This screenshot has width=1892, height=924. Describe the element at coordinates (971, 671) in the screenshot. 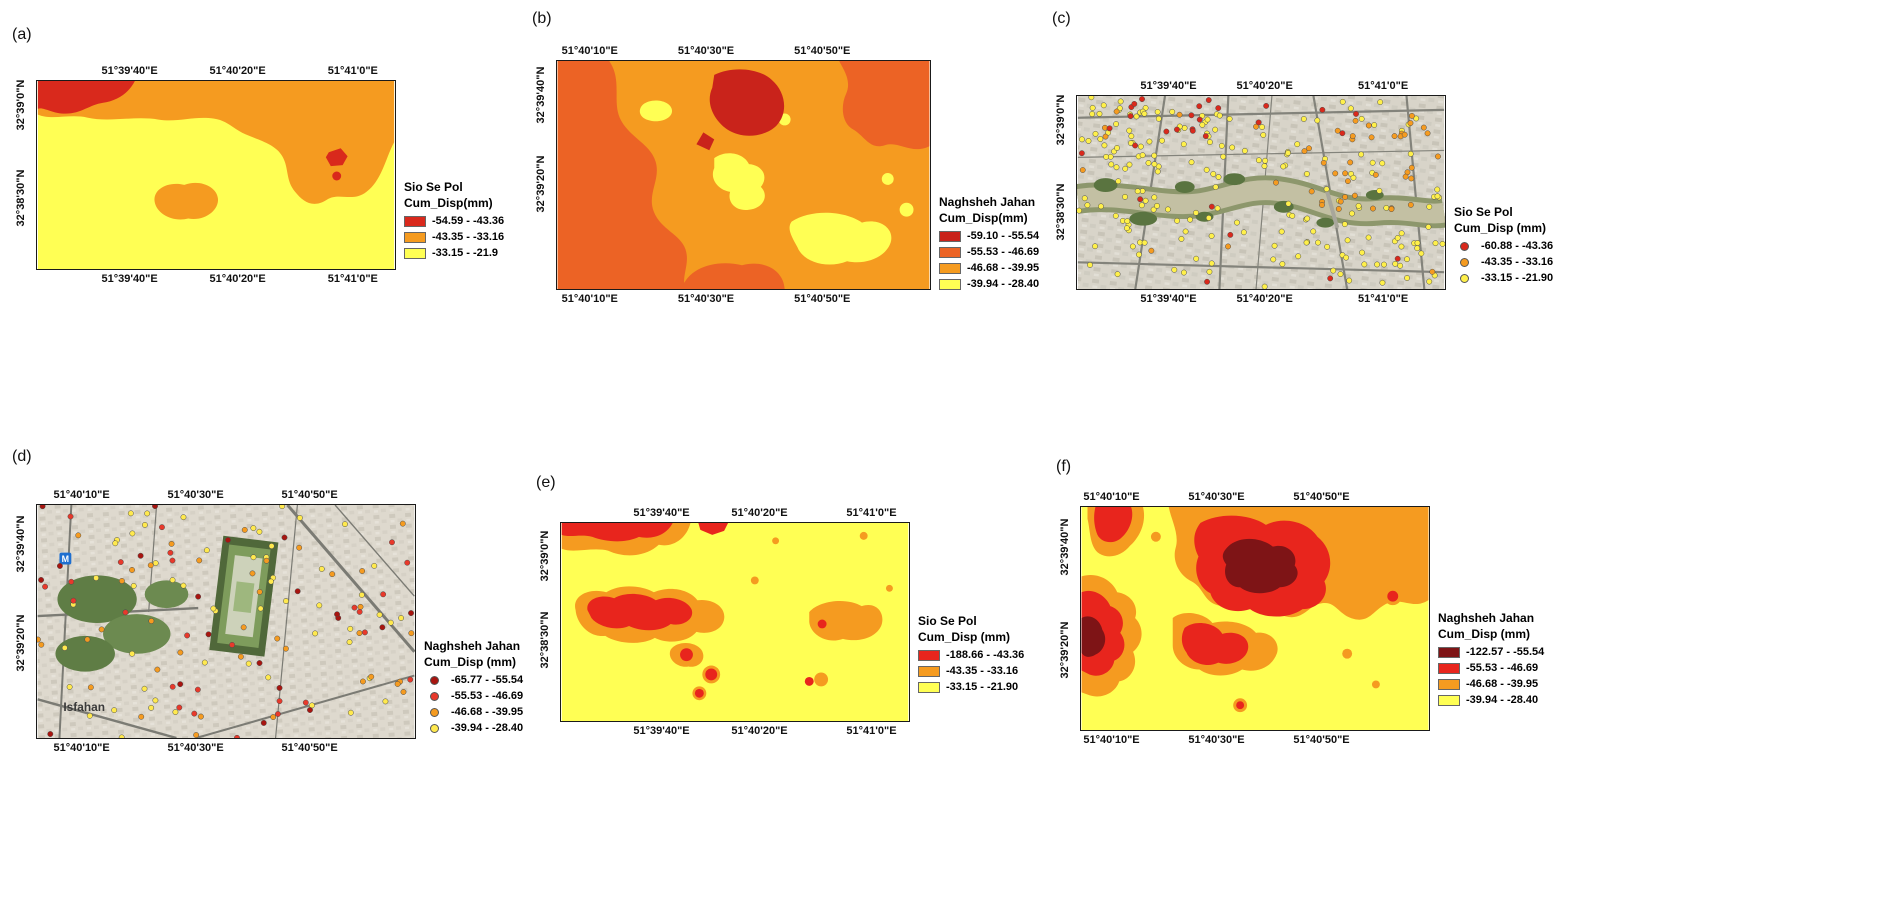

I see `legend-item: -43.35 - -33.16` at that location.